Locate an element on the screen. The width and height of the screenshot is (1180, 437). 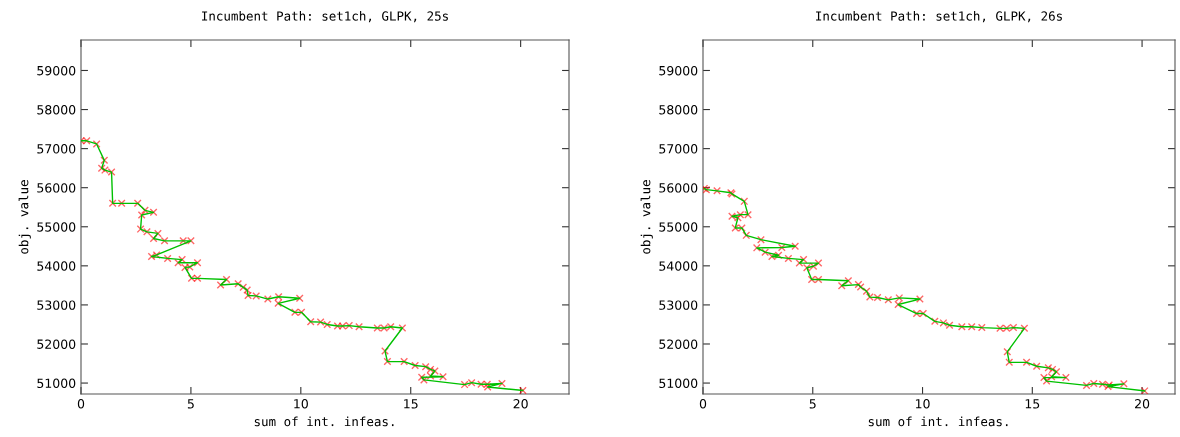
chart-title: Incumbent Path: set1ch, GLPK, 25s is located at coordinates (325, 17).